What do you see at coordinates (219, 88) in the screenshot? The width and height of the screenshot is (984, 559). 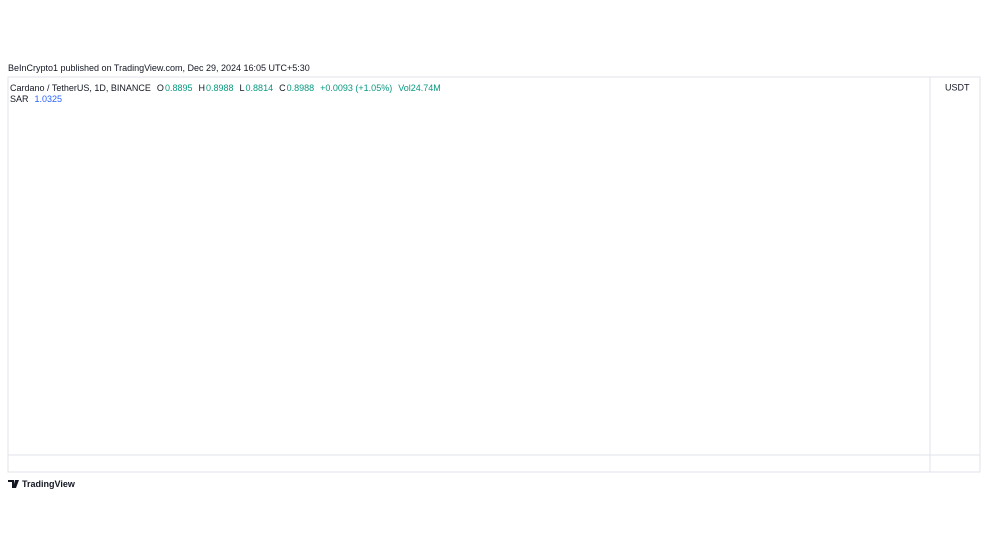 I see `high-value: 0.8988` at bounding box center [219, 88].